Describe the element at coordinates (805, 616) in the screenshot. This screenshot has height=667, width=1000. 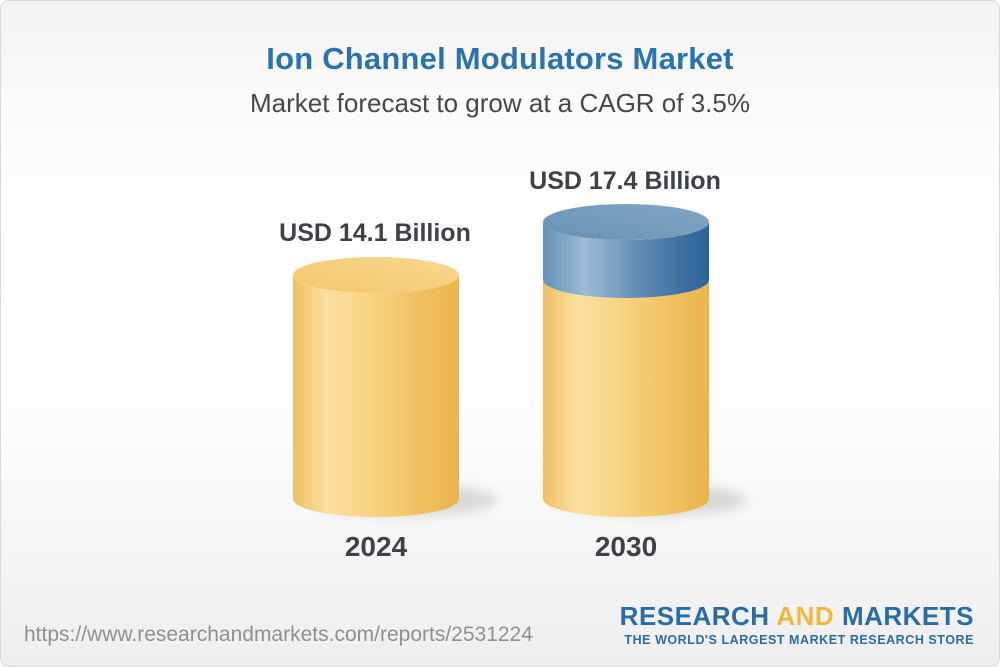
I see `logo-word-and: AND` at that location.